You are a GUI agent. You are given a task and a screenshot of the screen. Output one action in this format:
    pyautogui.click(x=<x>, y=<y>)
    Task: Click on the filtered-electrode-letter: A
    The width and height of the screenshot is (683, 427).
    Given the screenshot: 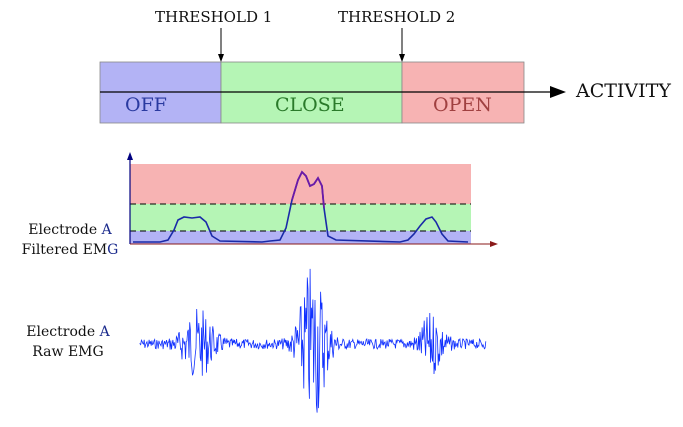 What is the action you would take?
    pyautogui.click(x=106, y=230)
    